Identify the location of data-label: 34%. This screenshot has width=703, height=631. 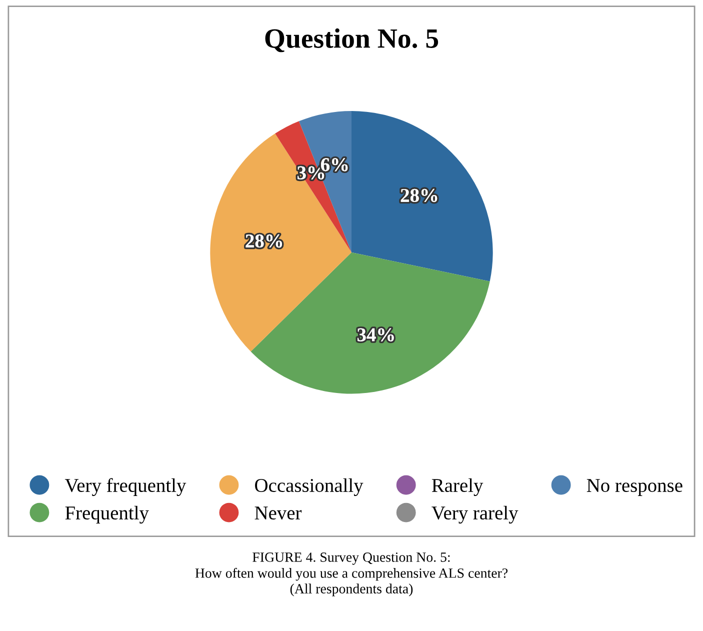
(375, 335).